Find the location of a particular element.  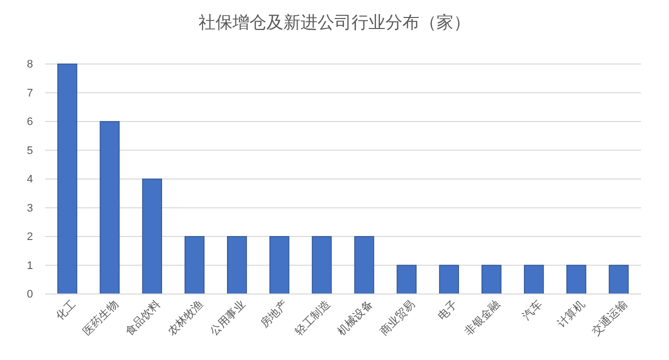

y-tick-label: 4 is located at coordinates (29, 180).